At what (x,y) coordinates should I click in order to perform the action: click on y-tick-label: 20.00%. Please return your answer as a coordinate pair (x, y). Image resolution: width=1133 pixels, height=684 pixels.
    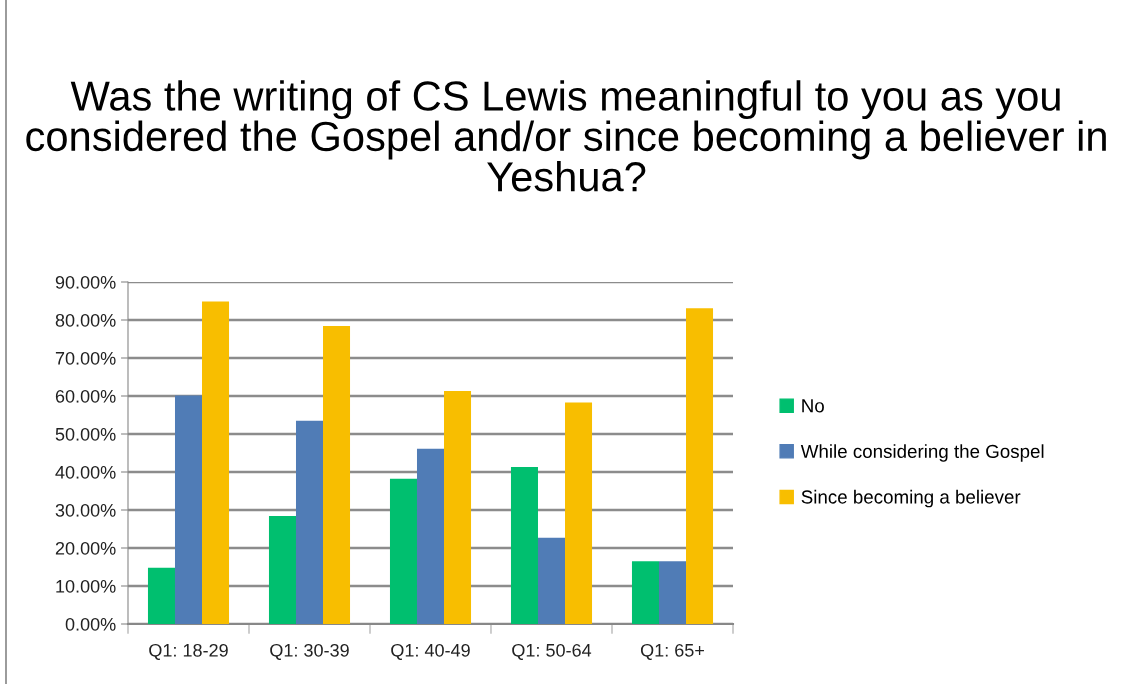
    Looking at the image, I should click on (85, 548).